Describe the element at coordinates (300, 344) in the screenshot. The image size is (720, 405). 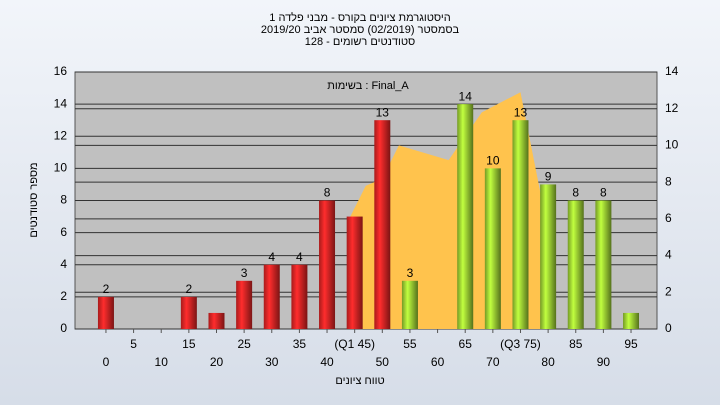
I see `x-tick-label: 35` at that location.